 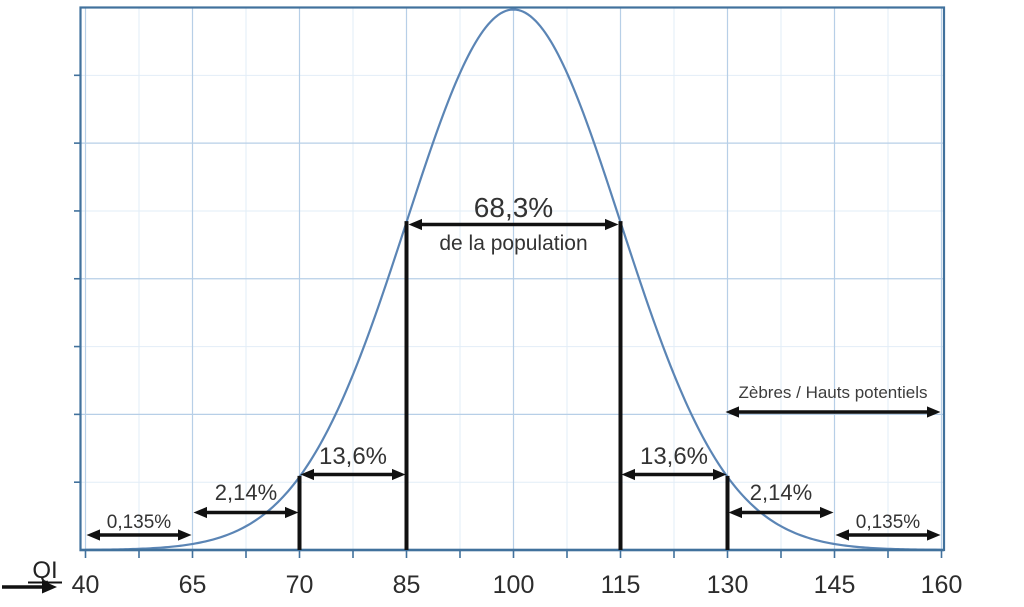 I want to click on x-axis-labels: 40 65 70 85 100 115 130 145 160, so click(x=517, y=585).